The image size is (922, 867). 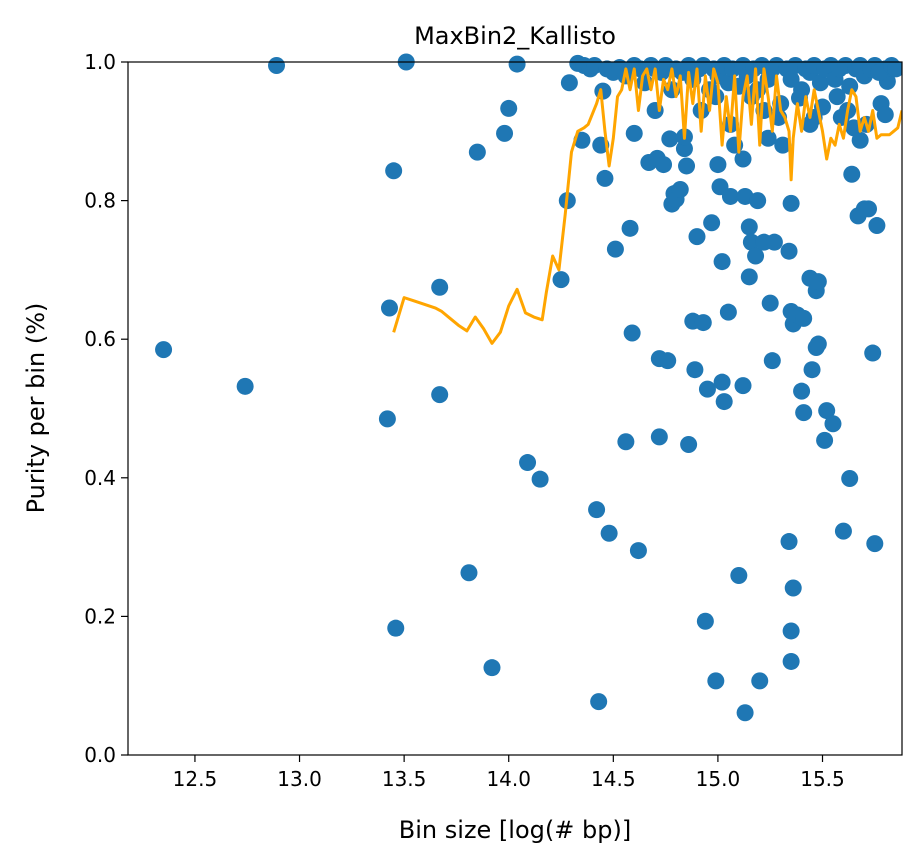 I want to click on y-tick-label: 1.0, so click(x=100, y=62).